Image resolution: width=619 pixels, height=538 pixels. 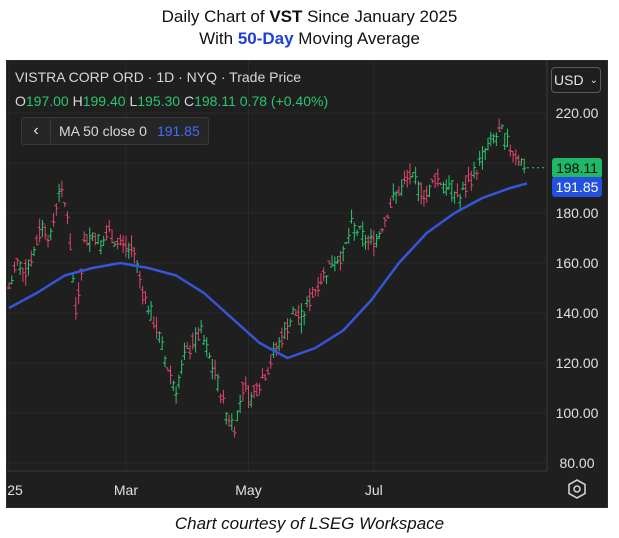 What do you see at coordinates (577, 167) in the screenshot?
I see `last-price-tag: 198.11` at bounding box center [577, 167].